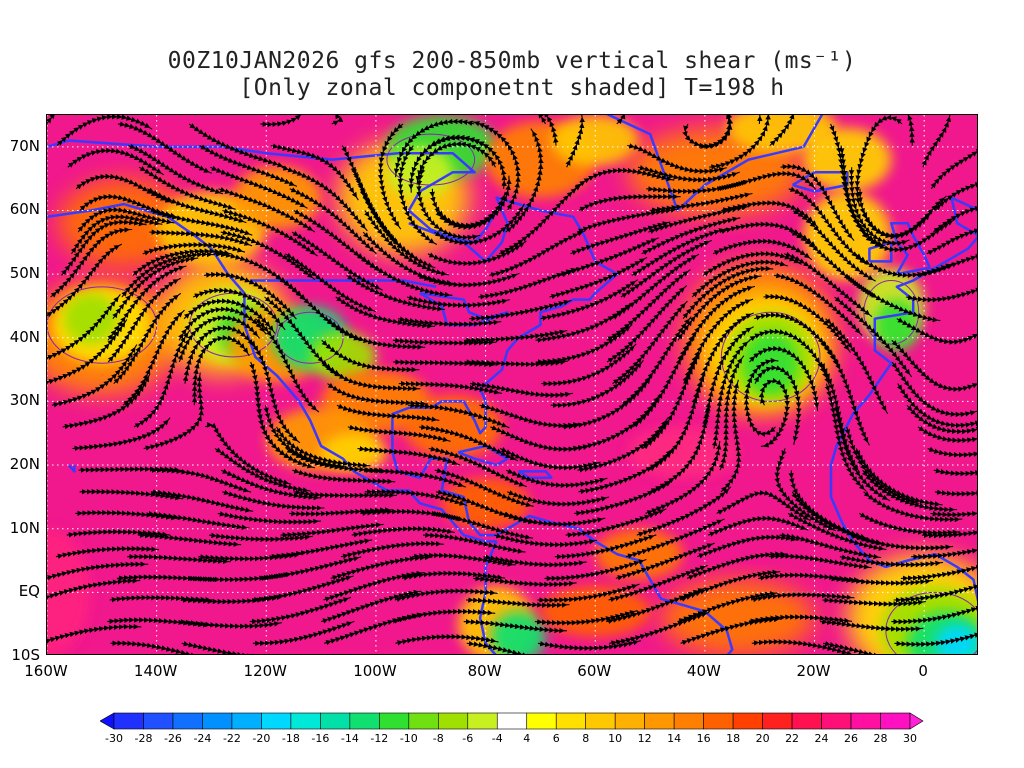  What do you see at coordinates (512, 88) in the screenshot?
I see `chart-subtitle: [Only zonal componetnt shaded] T=198 h` at bounding box center [512, 88].